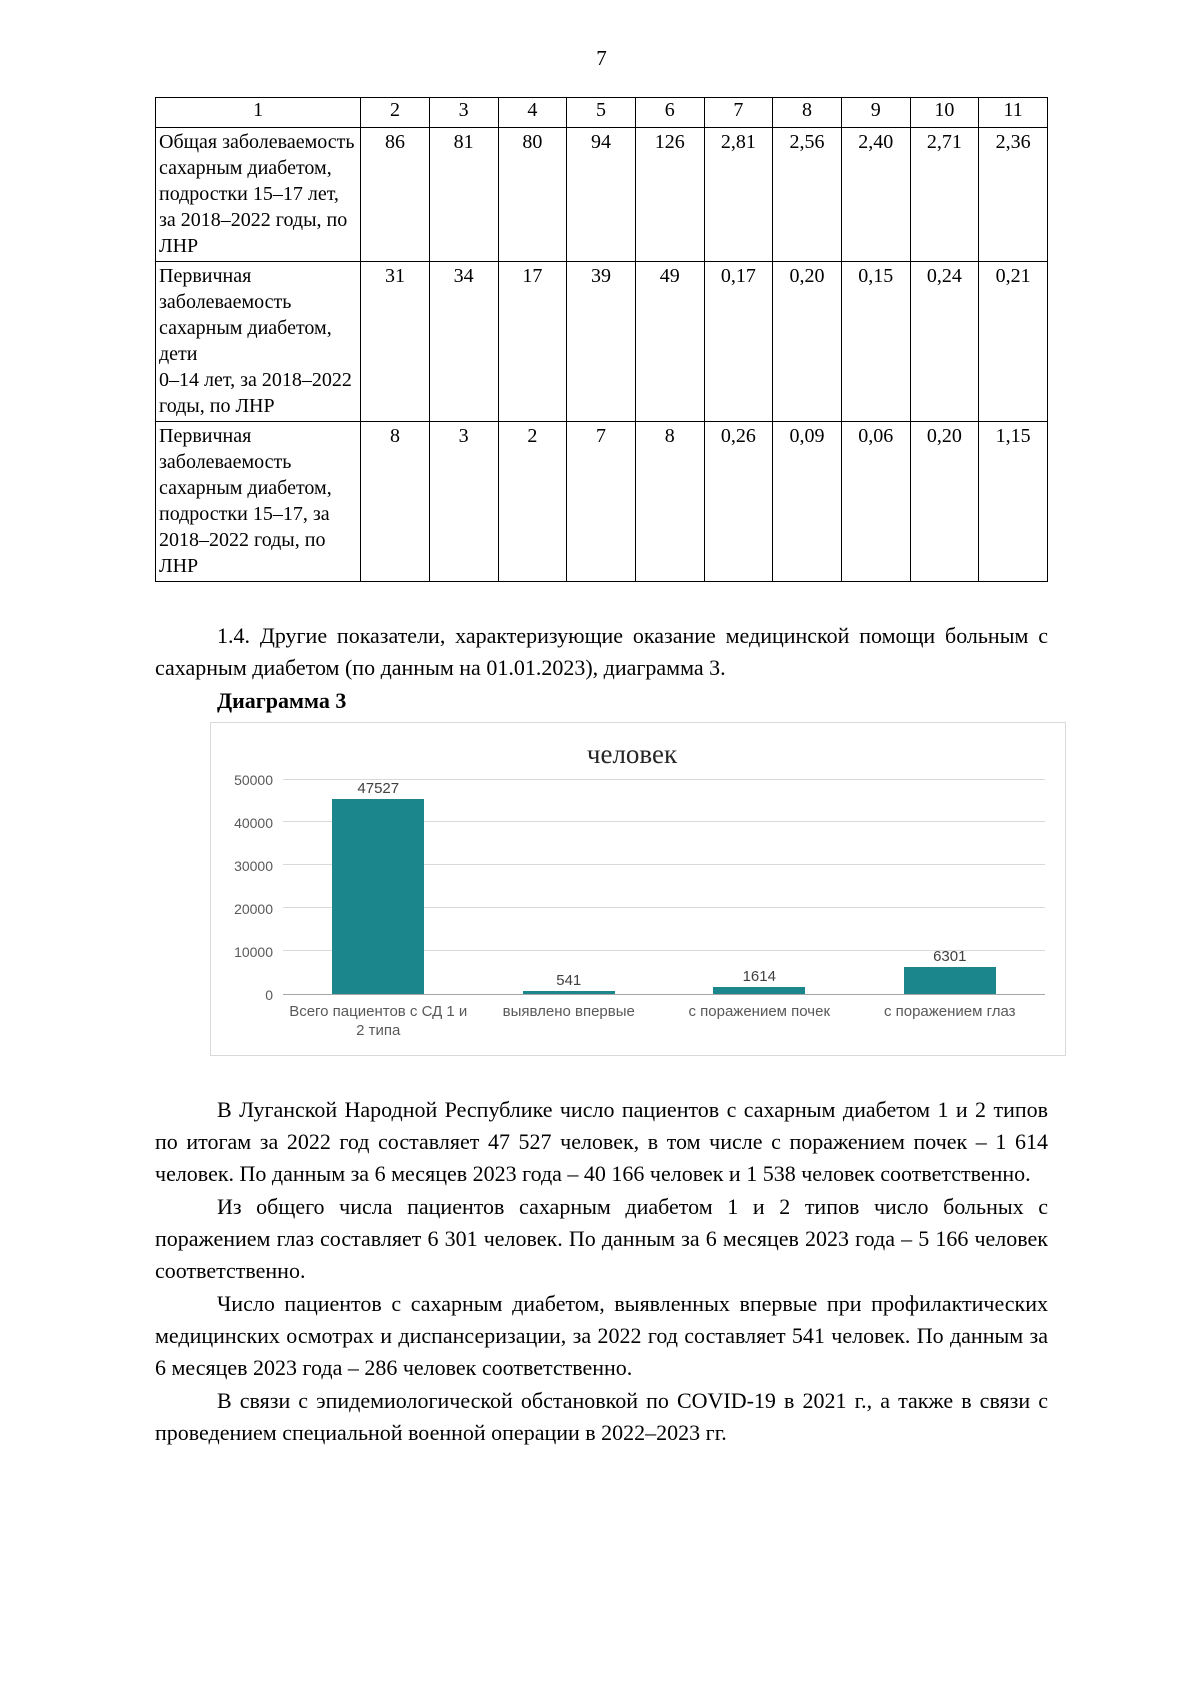  I want to click on value-cell: 0,09, so click(807, 501).